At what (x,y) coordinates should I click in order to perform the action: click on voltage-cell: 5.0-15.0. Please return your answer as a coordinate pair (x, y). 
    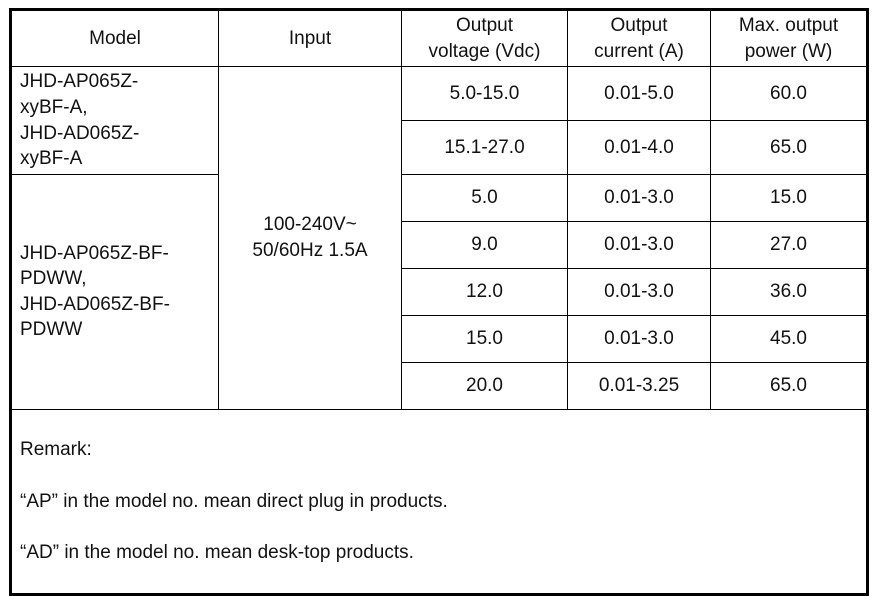
    Looking at the image, I should click on (484, 94).